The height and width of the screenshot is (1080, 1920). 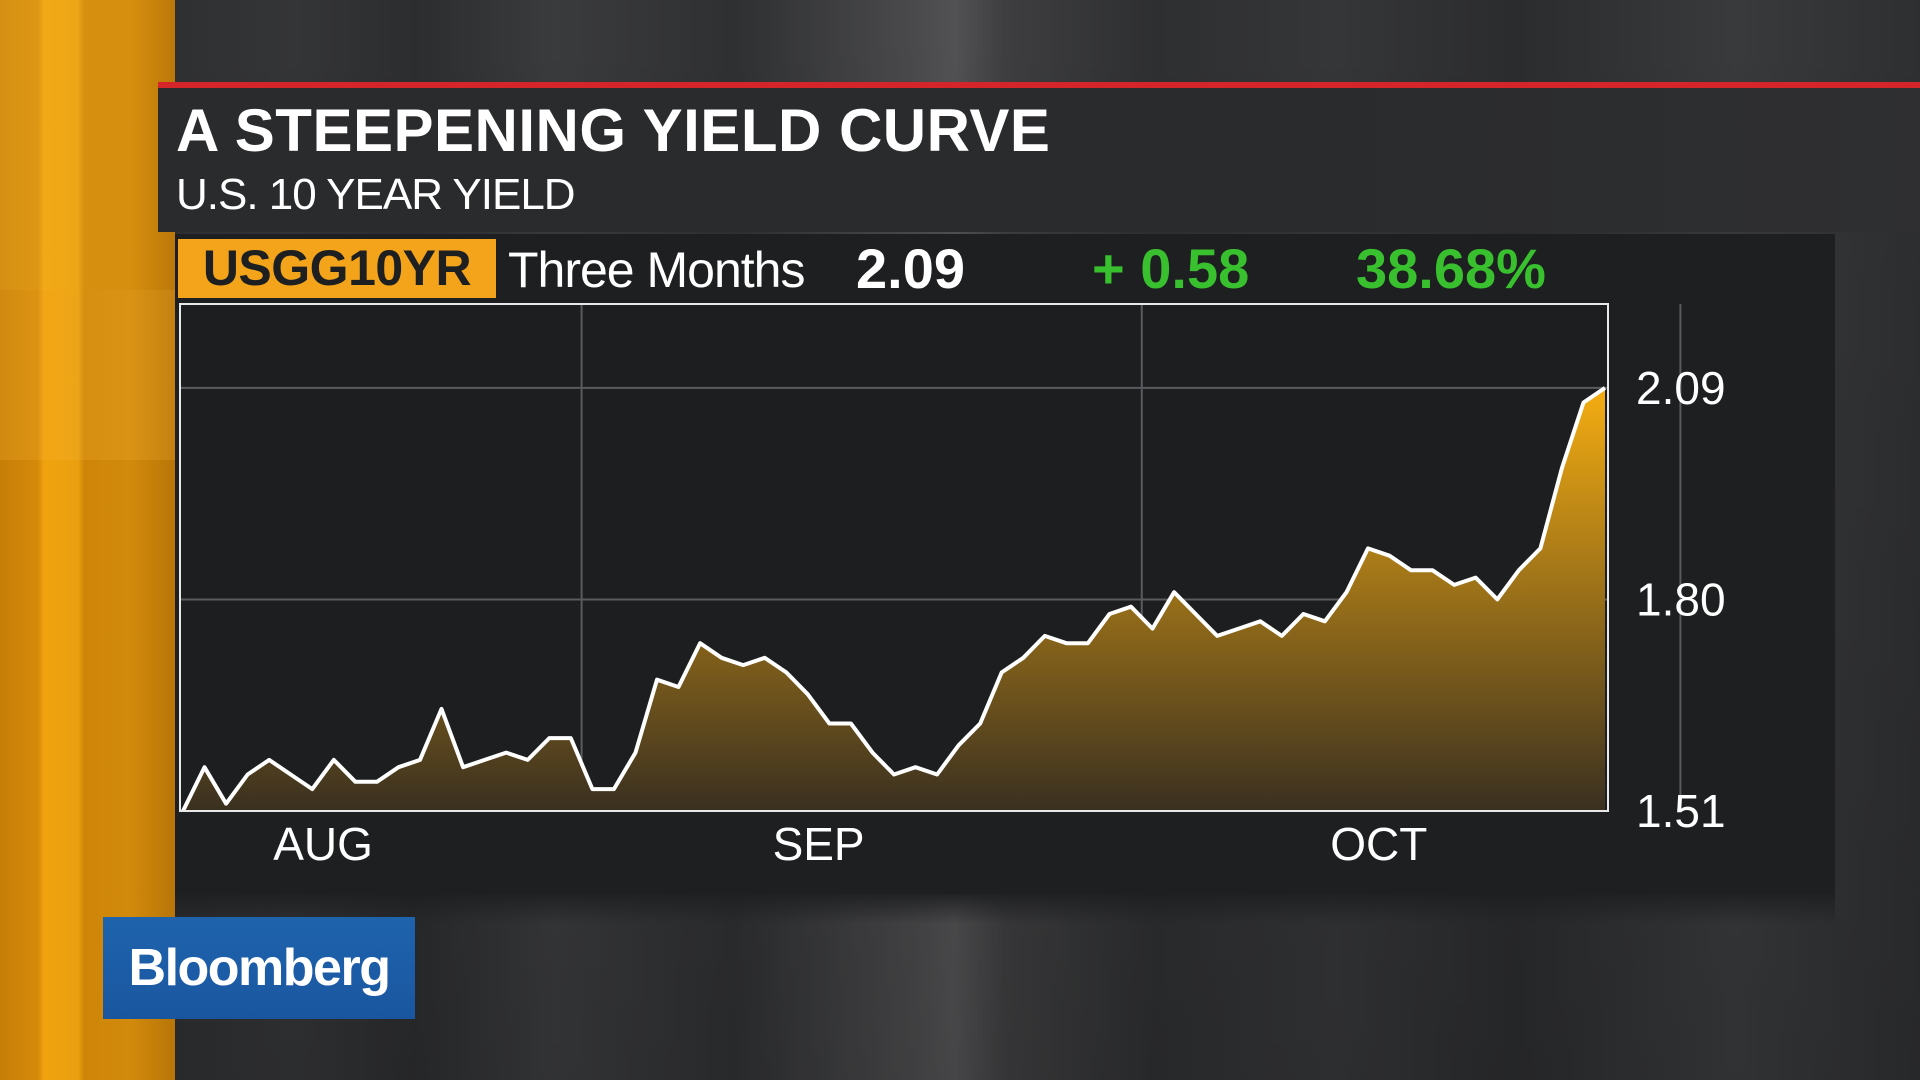 What do you see at coordinates (1171, 268) in the screenshot?
I see `net-change: + 0.58` at bounding box center [1171, 268].